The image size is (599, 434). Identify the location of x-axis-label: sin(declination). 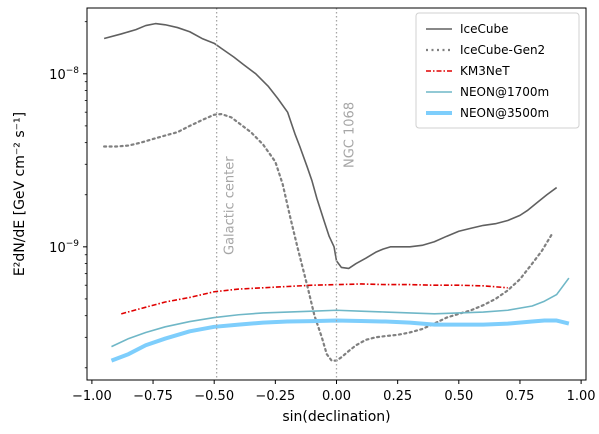
(336, 417).